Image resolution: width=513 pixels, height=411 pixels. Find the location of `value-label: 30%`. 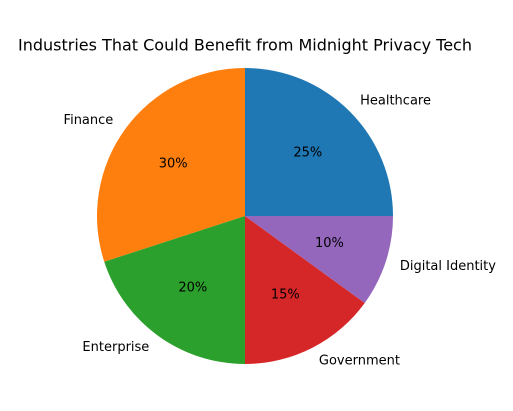

value-label: 30% is located at coordinates (173, 163).